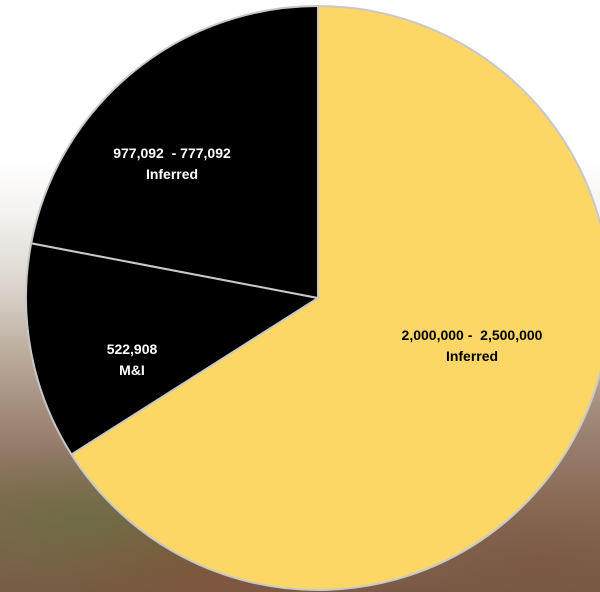 The width and height of the screenshot is (600, 592). Describe the element at coordinates (472, 335) in the screenshot. I see `slice-value-label: 2,000,000 - 2,500,000` at that location.